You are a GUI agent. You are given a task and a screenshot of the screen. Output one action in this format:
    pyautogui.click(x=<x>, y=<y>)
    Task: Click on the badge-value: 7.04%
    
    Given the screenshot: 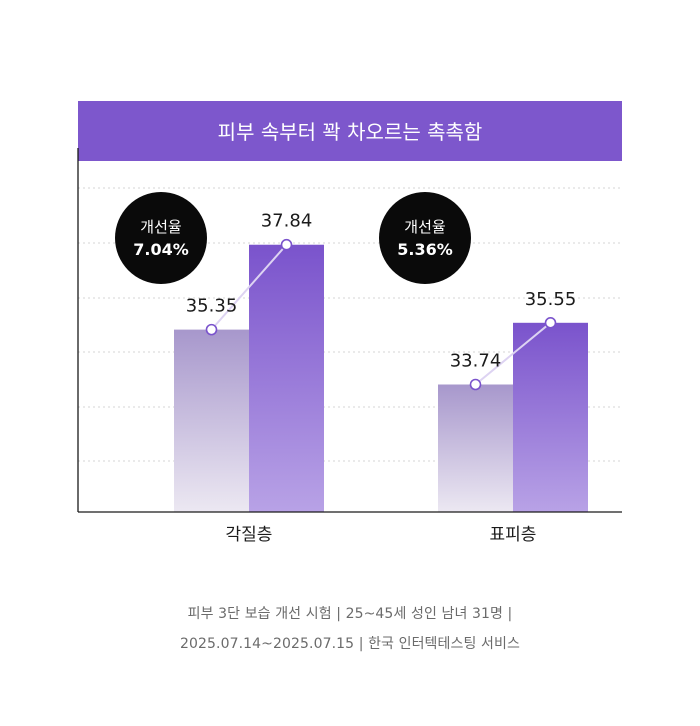 What is the action you would take?
    pyautogui.click(x=161, y=249)
    